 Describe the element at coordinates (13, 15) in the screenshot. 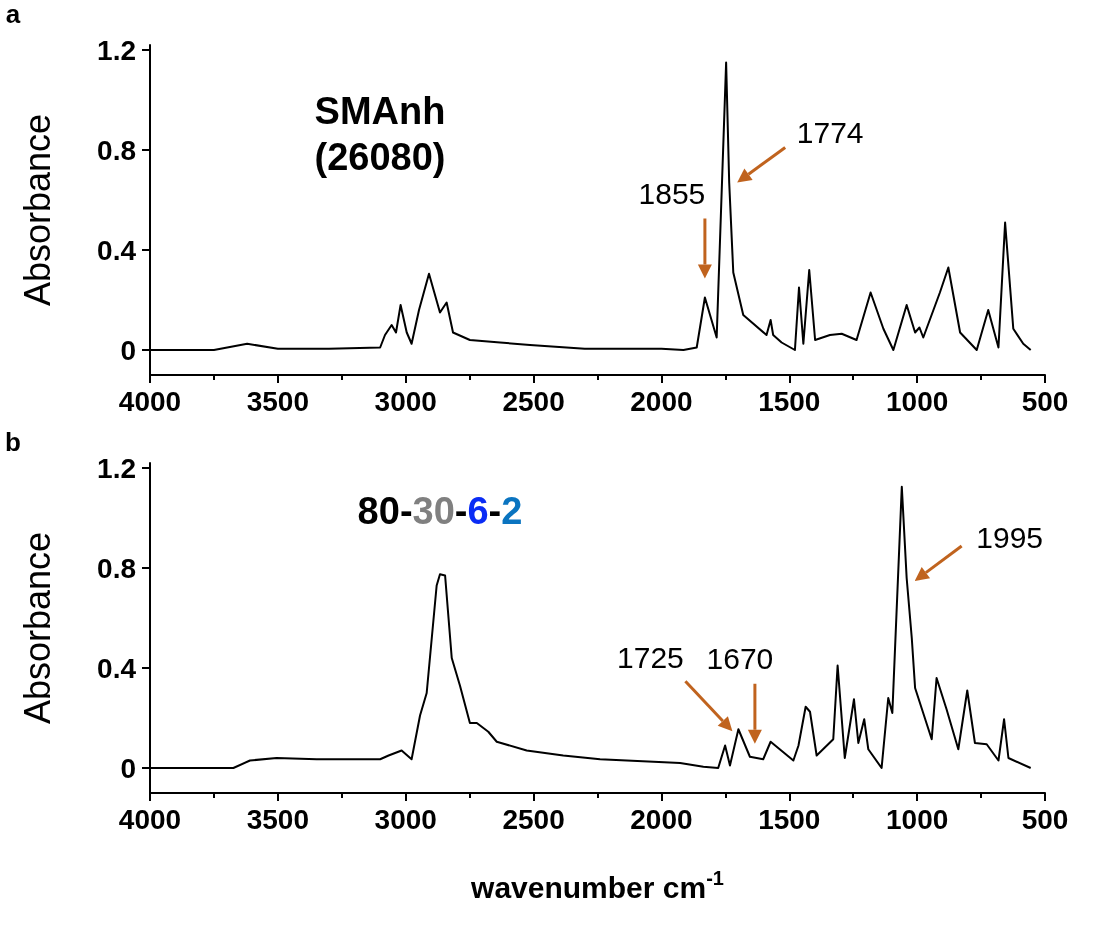

I see `text: a` at that location.